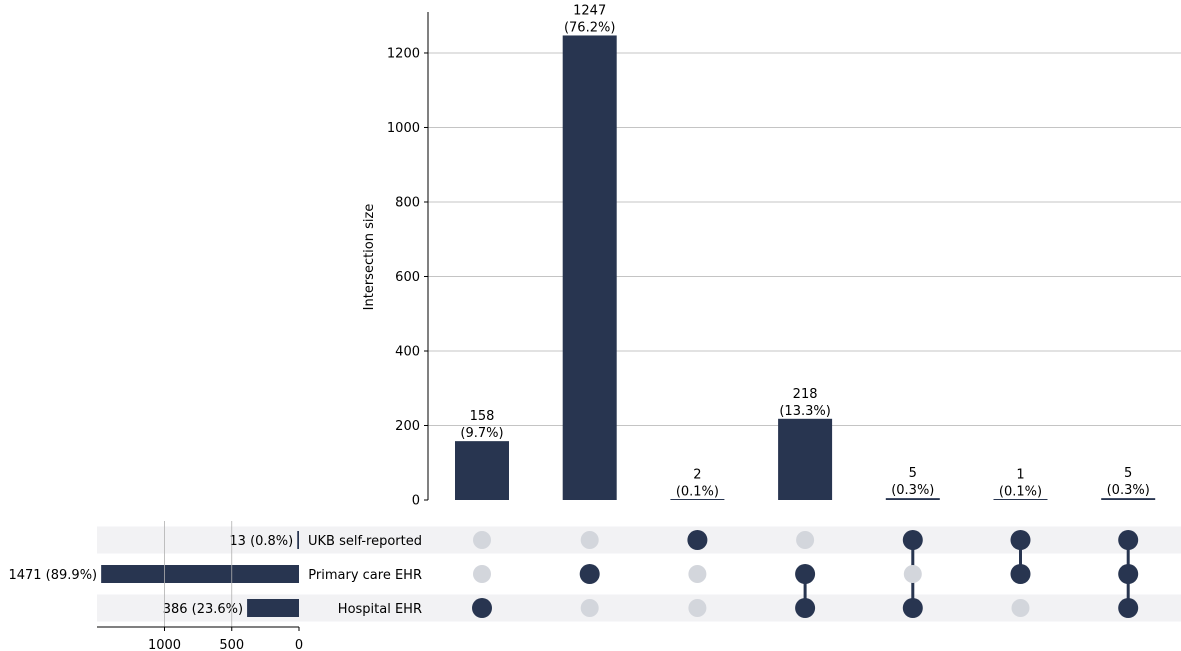 The height and width of the screenshot is (651, 1181). I want to click on y-tick-label: 600, so click(407, 277).